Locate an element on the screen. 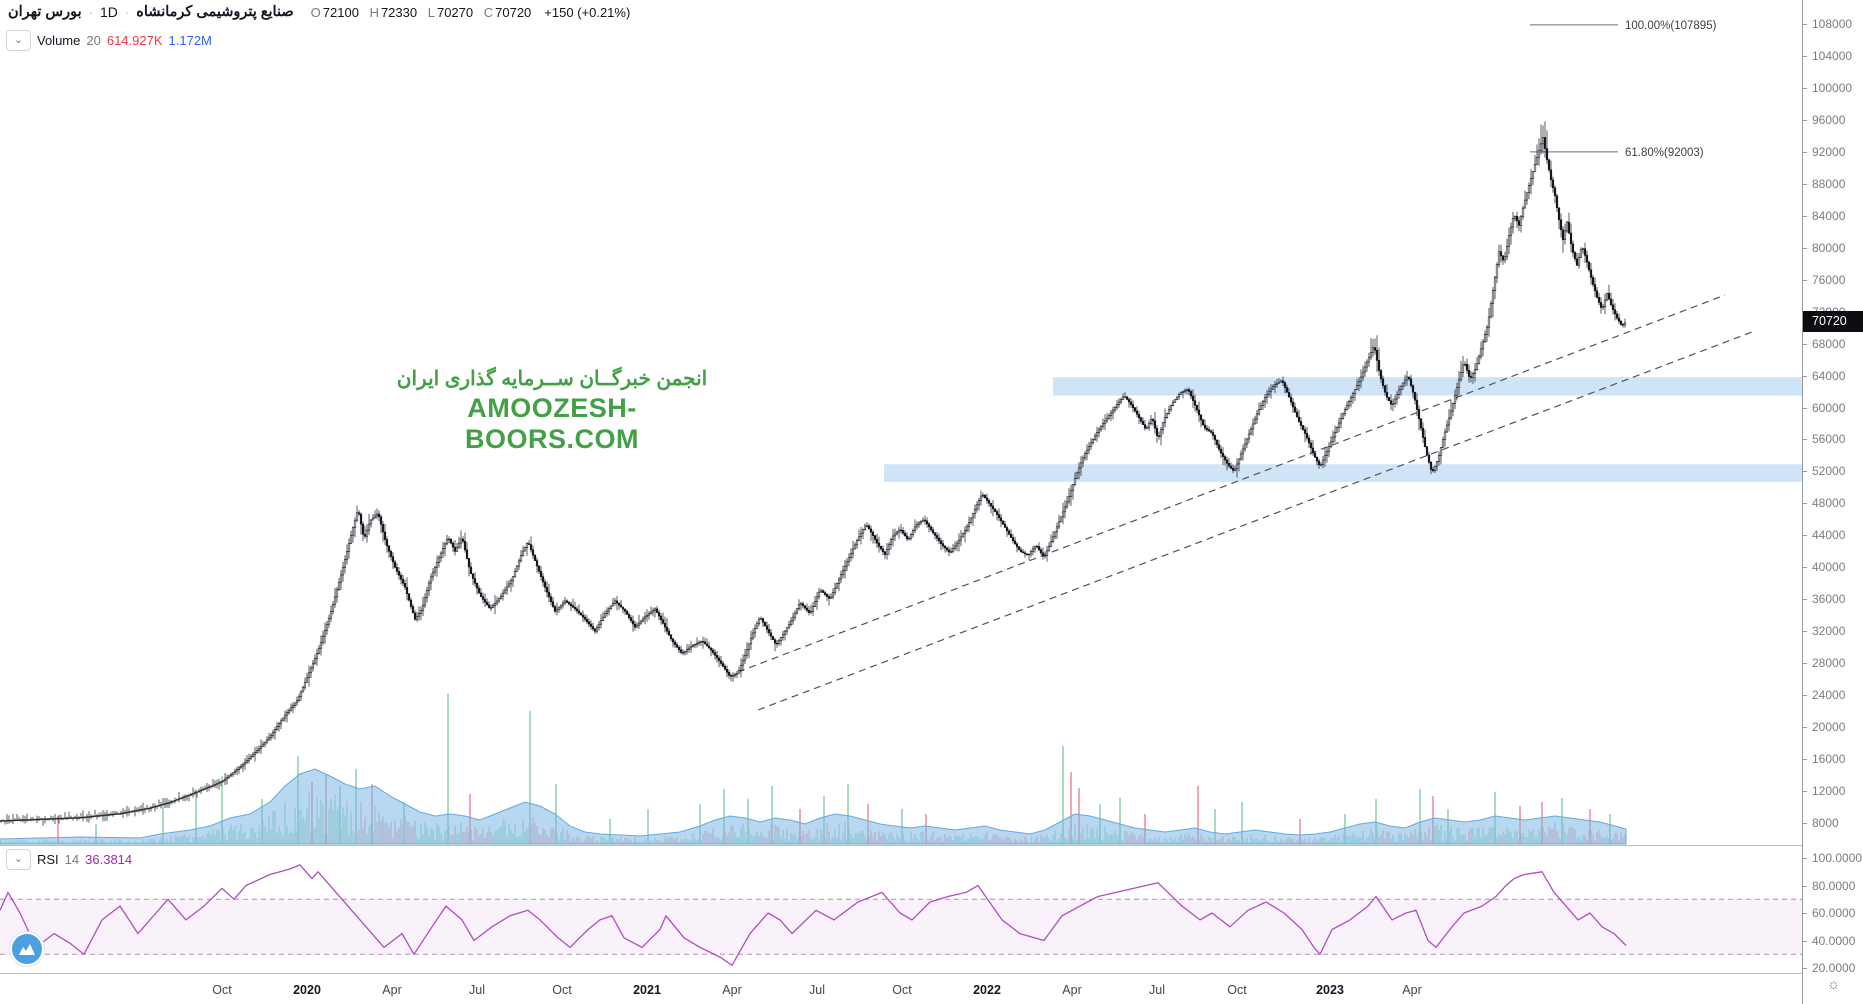 The image size is (1863, 1004). tick-label: 28000 is located at coordinates (1829, 663).